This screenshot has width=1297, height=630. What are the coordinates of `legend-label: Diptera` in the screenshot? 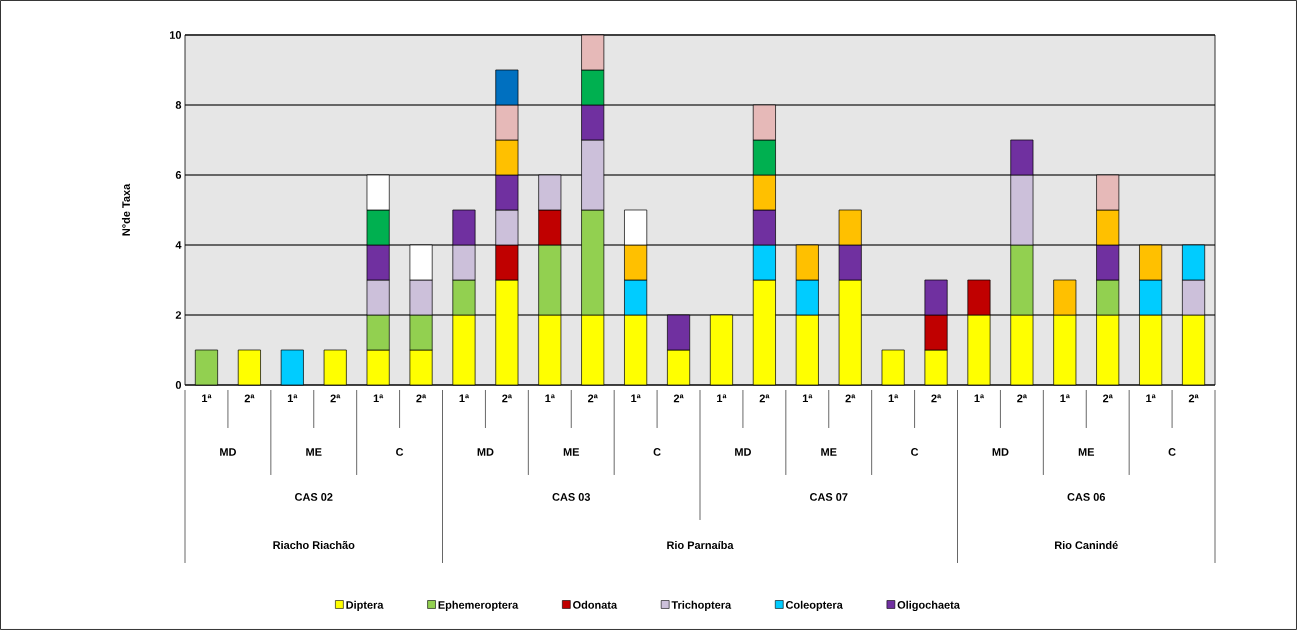 It's located at (365, 605).